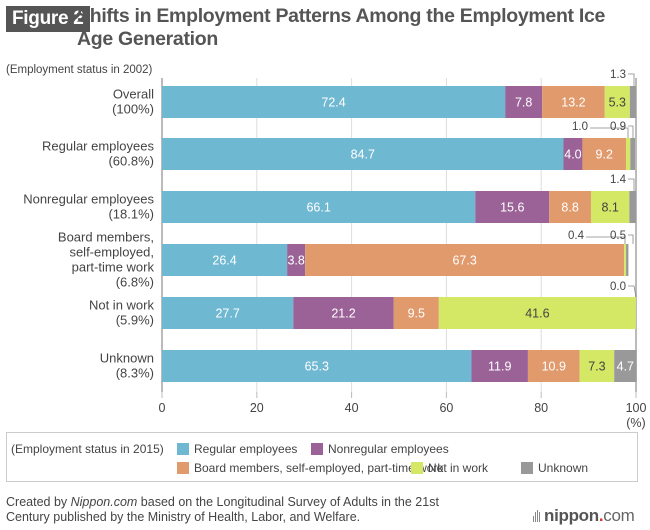  What do you see at coordinates (602, 183) in the screenshot?
I see `outside-labels: 1.3 1.0 0.9 1.4 0.4 0.5 0.0` at bounding box center [602, 183].